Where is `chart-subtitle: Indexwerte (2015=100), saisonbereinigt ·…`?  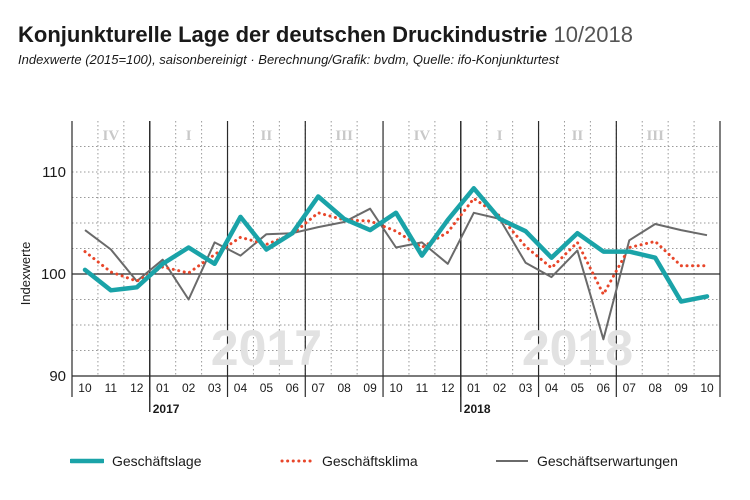
chart-subtitle: Indexwerte (2015=100), saisonbereinigt ·… is located at coordinates (288, 59).